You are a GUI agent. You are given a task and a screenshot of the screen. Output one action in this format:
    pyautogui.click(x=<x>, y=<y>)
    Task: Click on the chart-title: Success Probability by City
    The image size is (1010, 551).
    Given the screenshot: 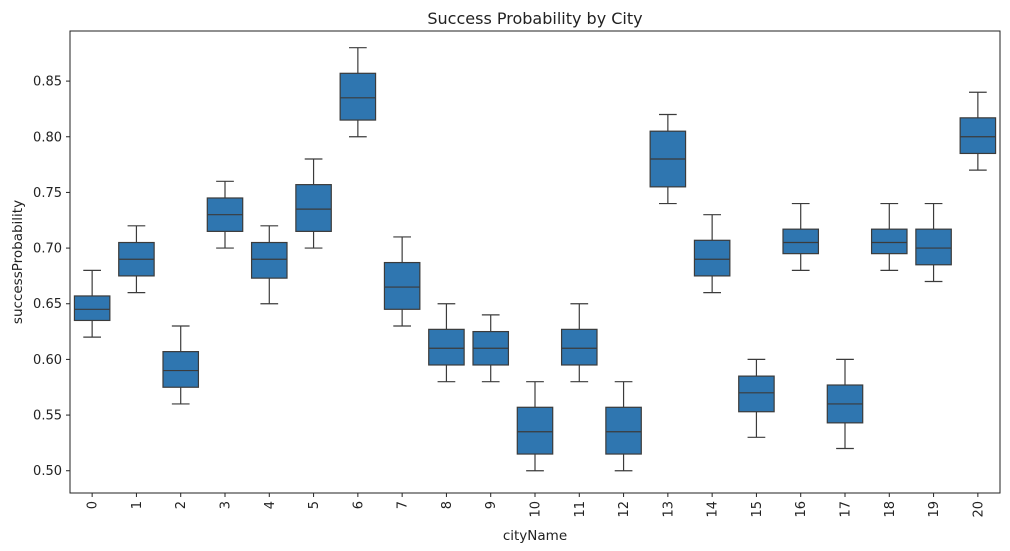 What is the action you would take?
    pyautogui.click(x=534, y=18)
    